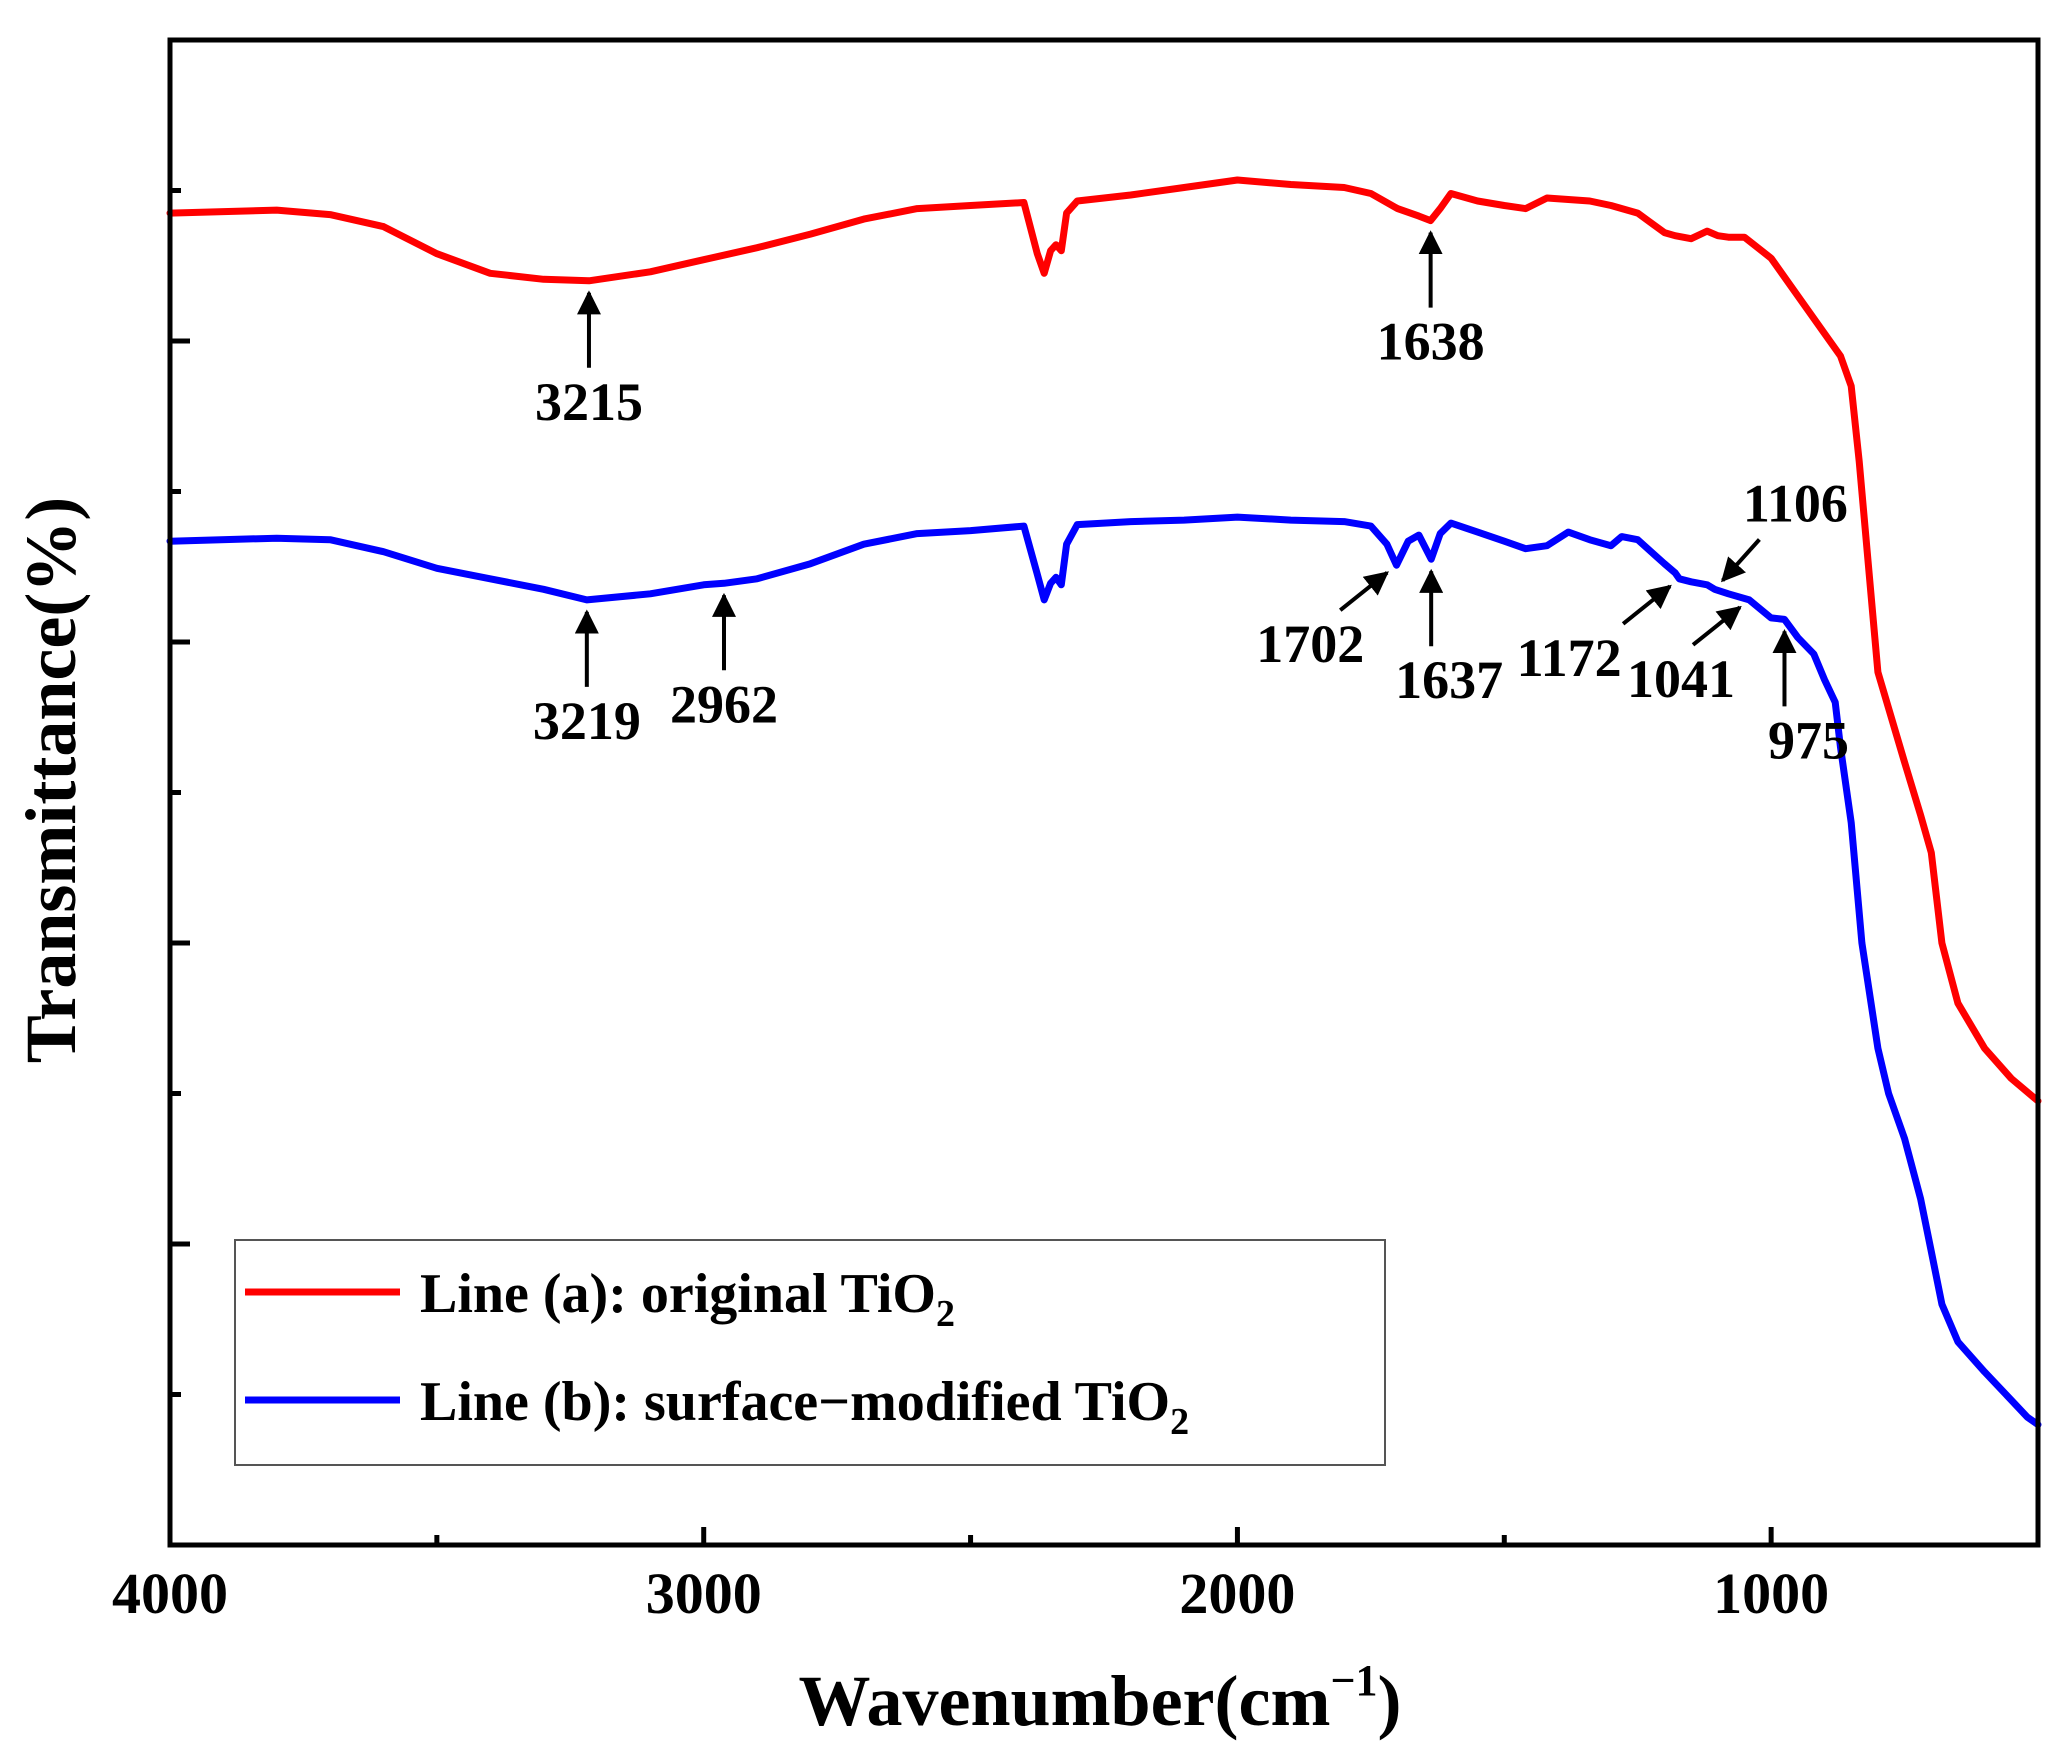 This screenshot has width=2065, height=1752. I want to click on x-axis-label: Wavenumber(cm−1), so click(1100, 1698).